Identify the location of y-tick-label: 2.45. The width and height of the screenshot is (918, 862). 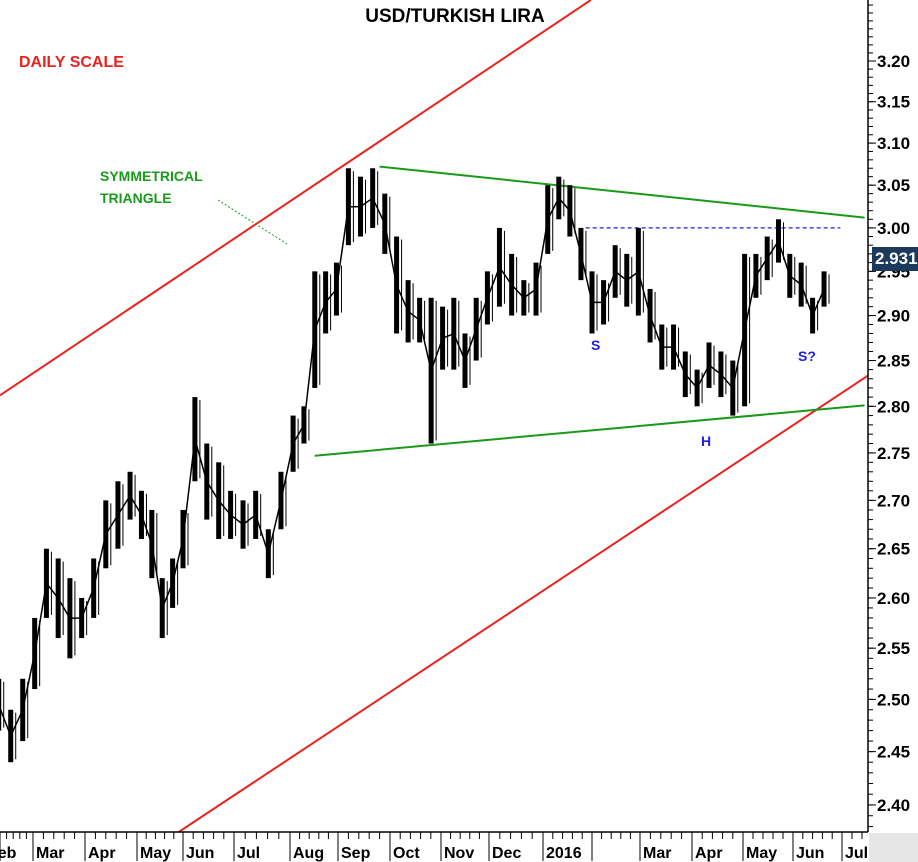
(893, 752).